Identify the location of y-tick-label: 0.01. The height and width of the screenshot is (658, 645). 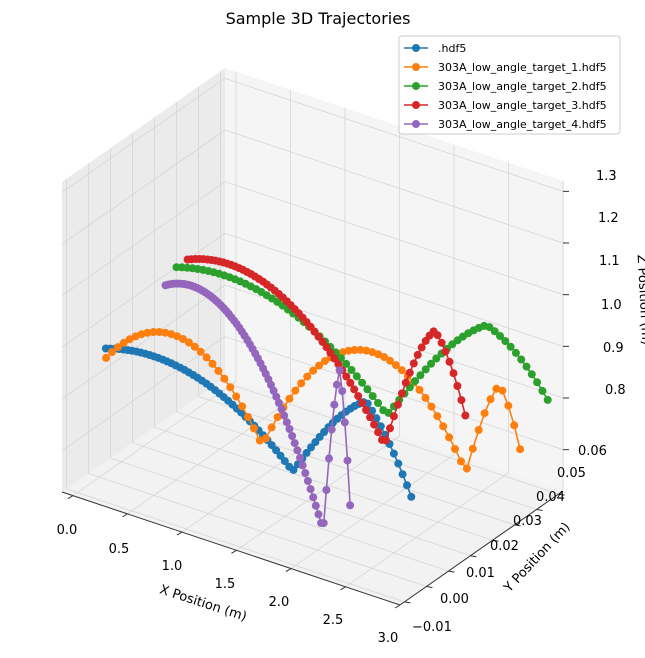
(480, 573).